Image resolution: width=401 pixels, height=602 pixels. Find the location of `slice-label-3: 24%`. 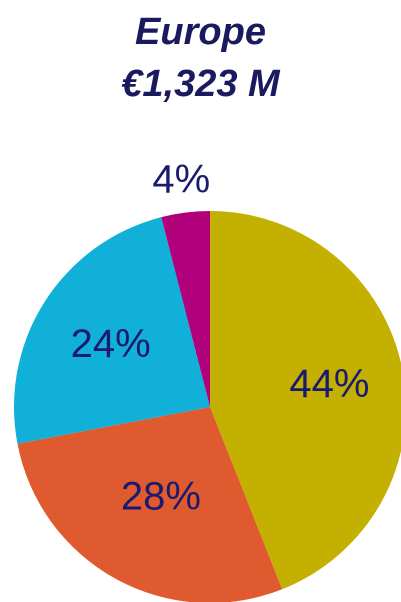

slice-label-3: 24% is located at coordinates (111, 344).